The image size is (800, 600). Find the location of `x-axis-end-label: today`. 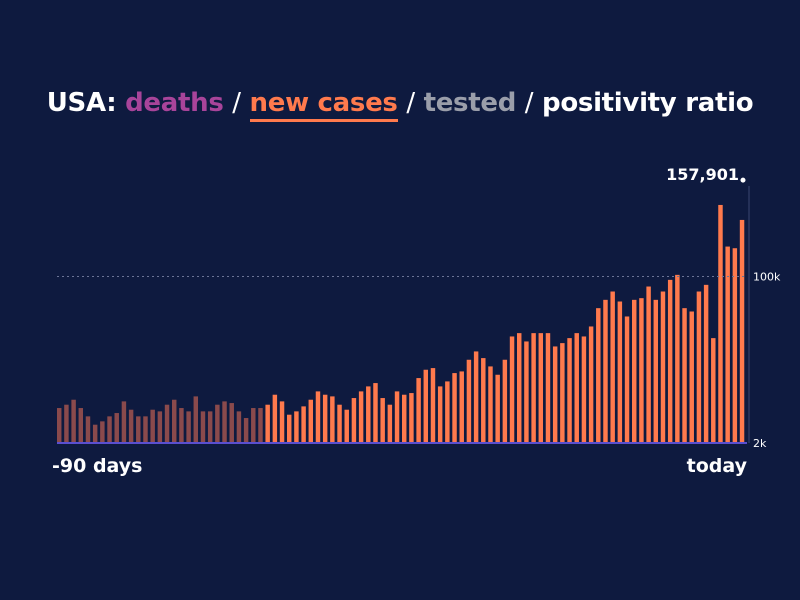

x-axis-end-label: today is located at coordinates (717, 466).